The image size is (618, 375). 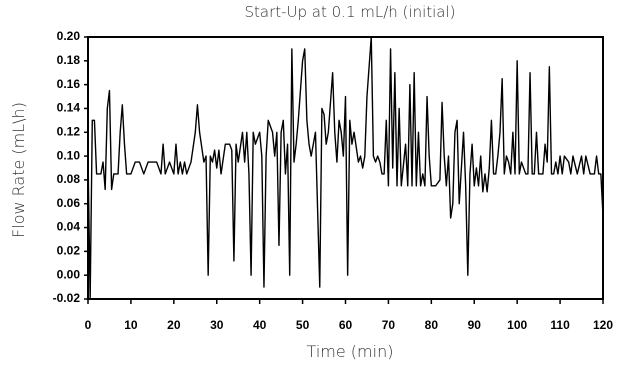 What do you see at coordinates (69, 84) in the screenshot?
I see `y-tick-label: 0.16` at bounding box center [69, 84].